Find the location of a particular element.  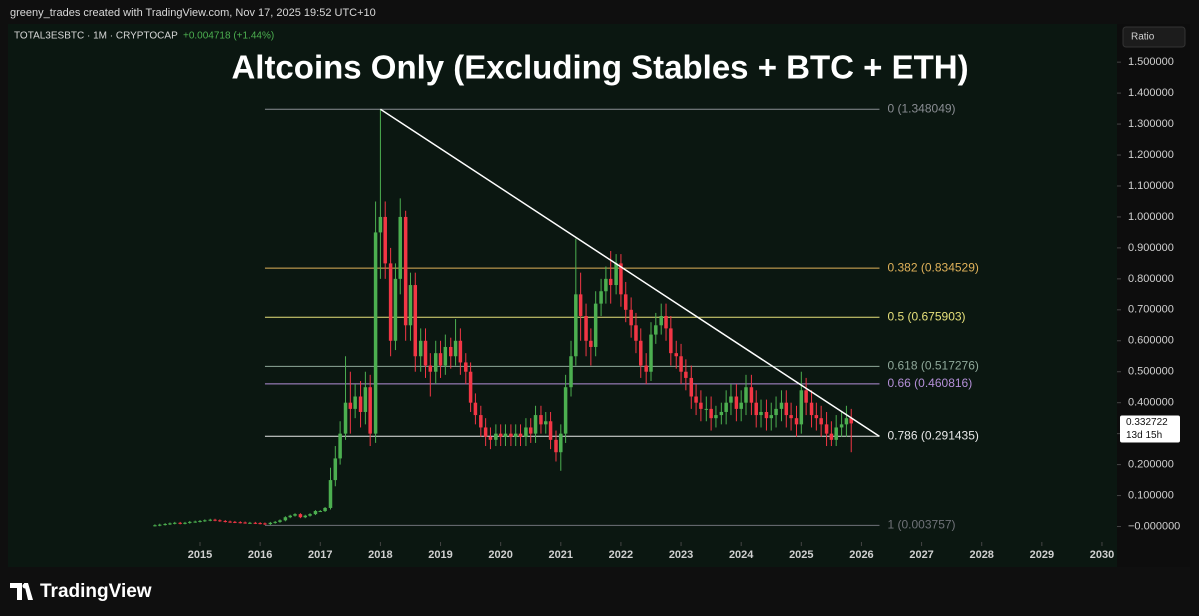

x-tick-label: 2018 is located at coordinates (380, 555).